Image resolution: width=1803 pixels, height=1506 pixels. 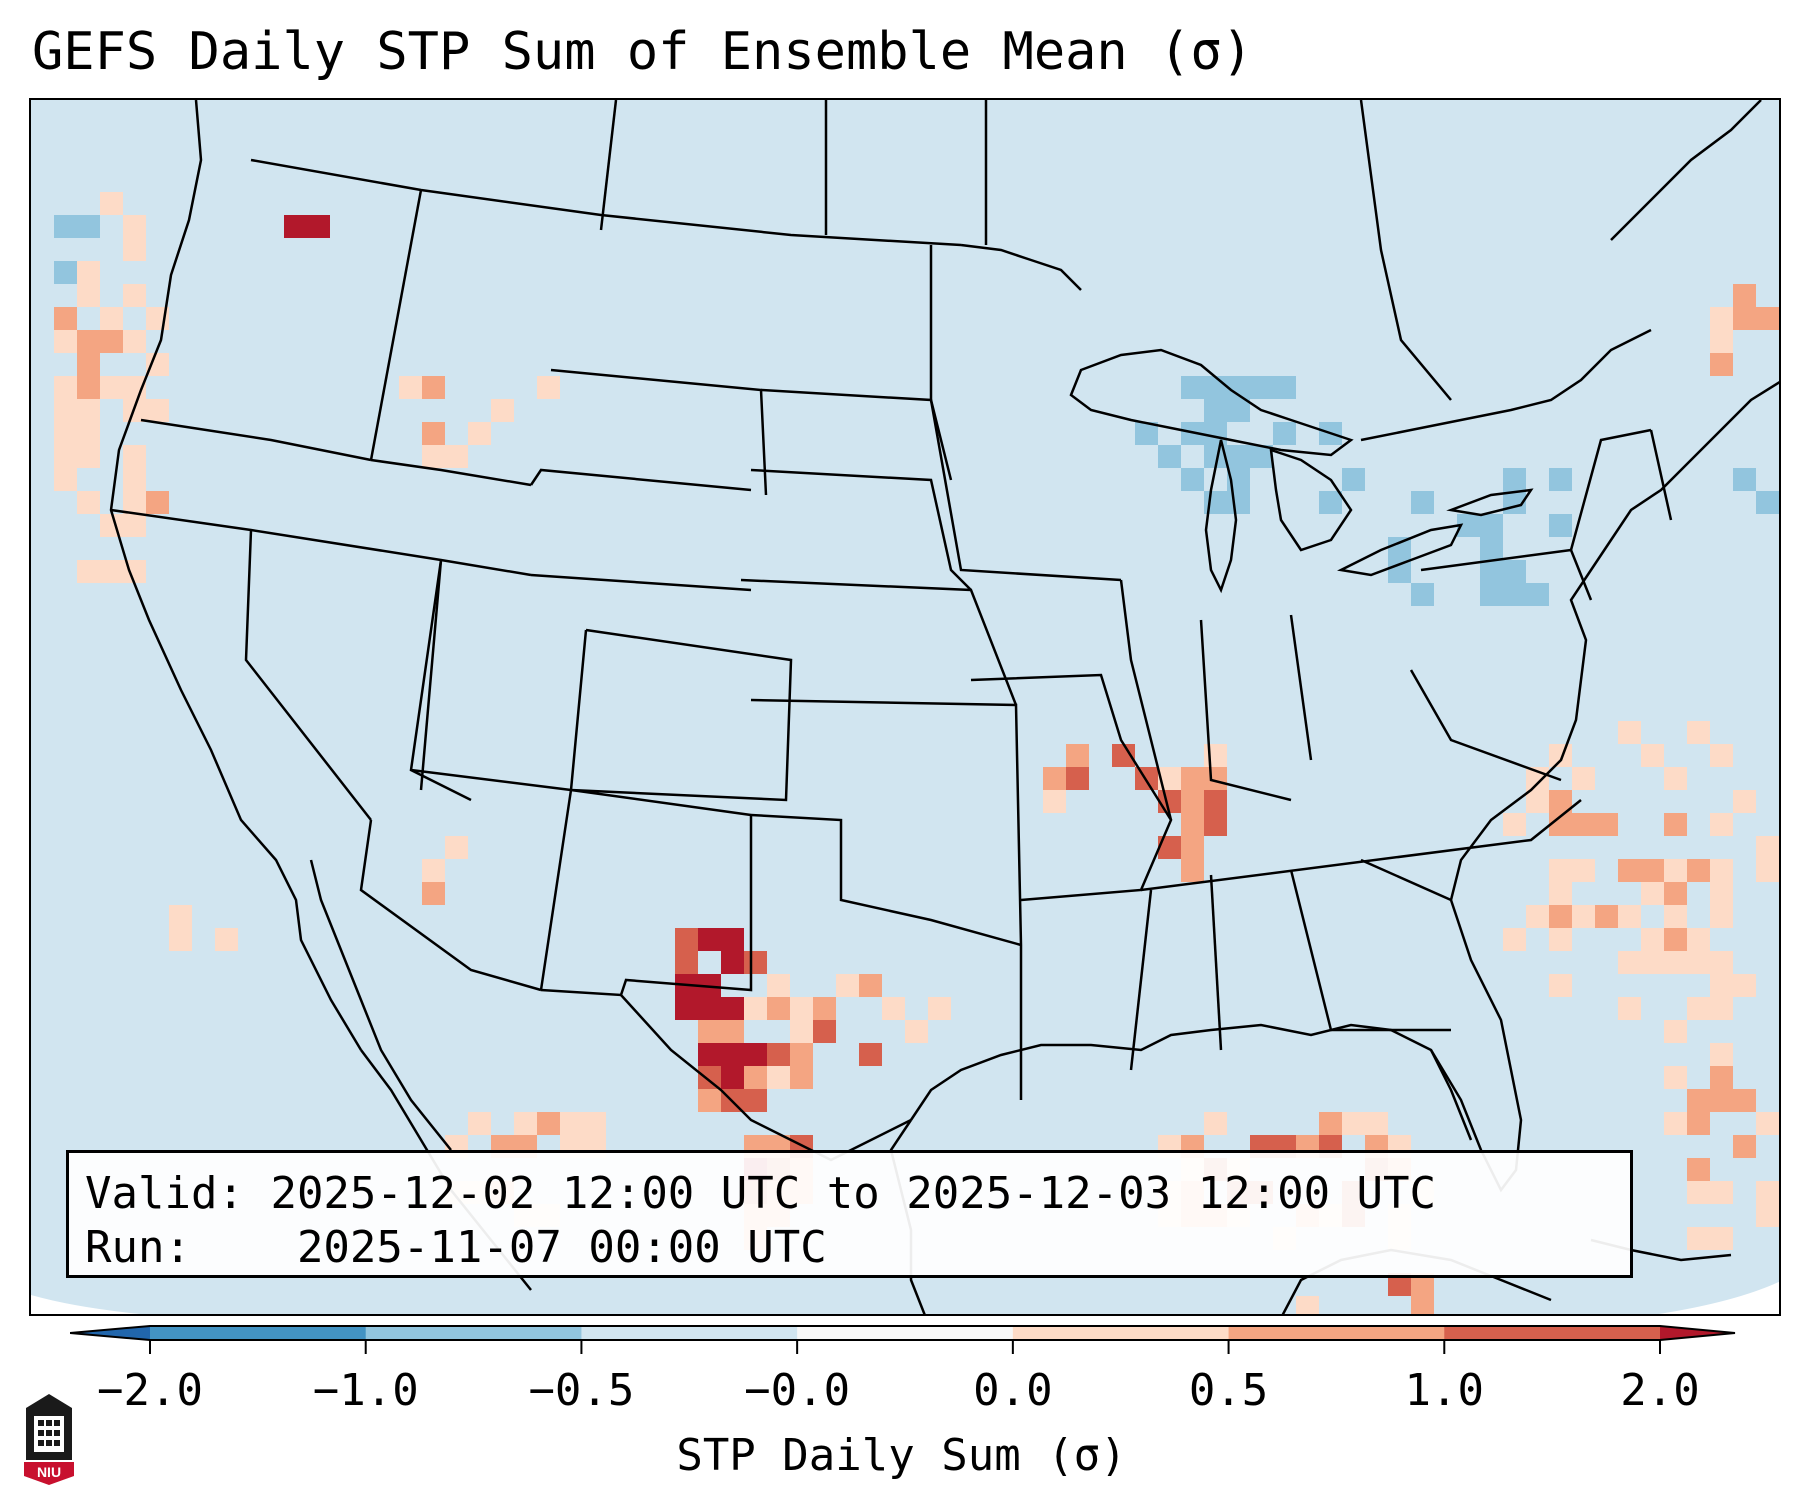 What do you see at coordinates (1361, 845) in the screenshot?
I see `tn-nc-border` at bounding box center [1361, 845].